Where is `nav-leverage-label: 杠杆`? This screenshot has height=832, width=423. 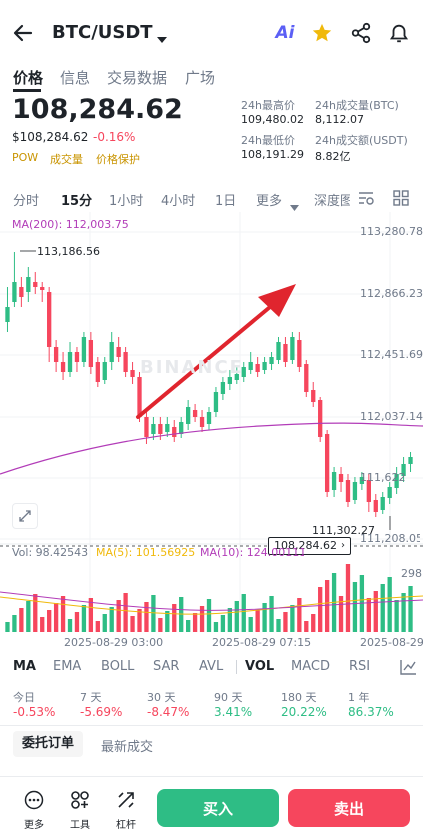
nav-leverage-label: 杠杆 is located at coordinates (126, 825).